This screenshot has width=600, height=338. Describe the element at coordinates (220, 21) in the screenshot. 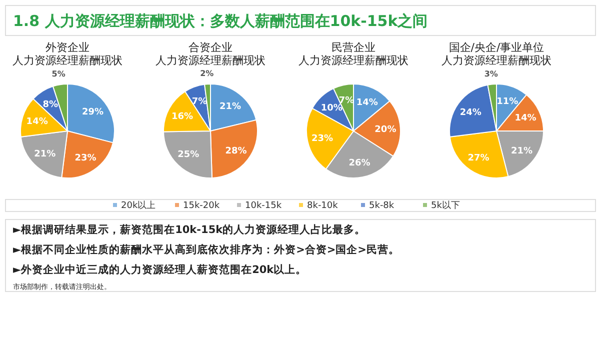

I see `text: 1.8 人力资源经理薪酬现状：多数人薪酬范围在10k-15k之间` at that location.